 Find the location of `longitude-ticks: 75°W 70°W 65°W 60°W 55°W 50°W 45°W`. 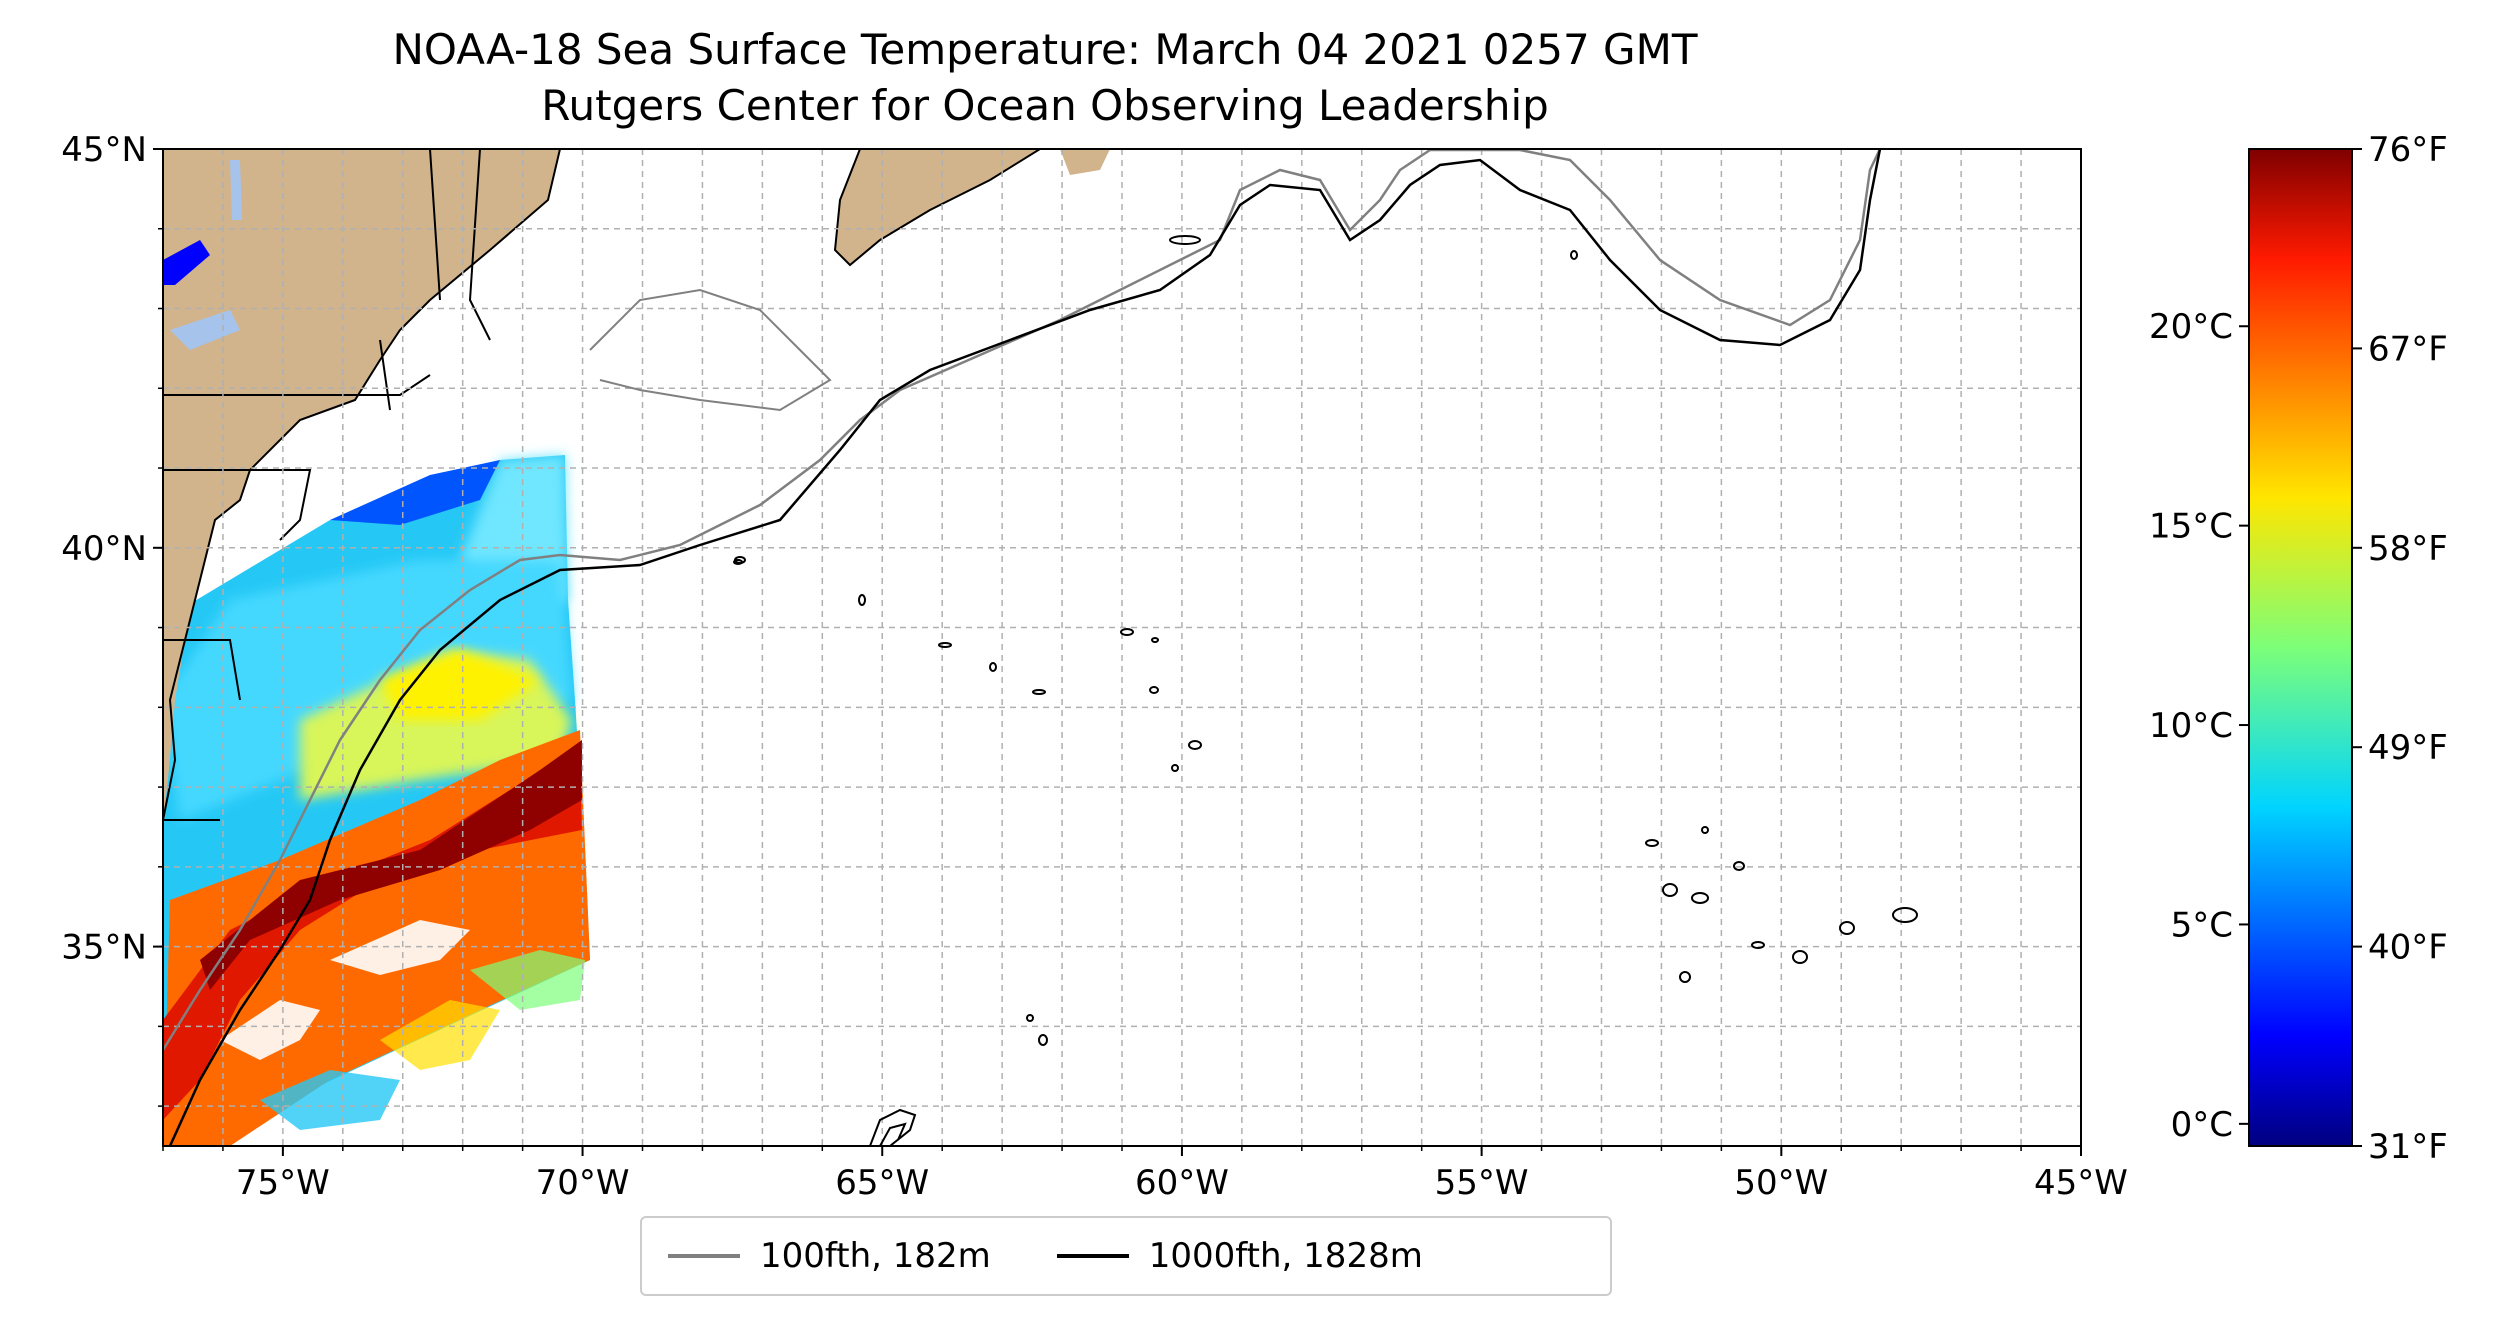

longitude-ticks: 75°W 70°W 65°W 60°W 55°W 50°W 45°W is located at coordinates (1145, 1174).